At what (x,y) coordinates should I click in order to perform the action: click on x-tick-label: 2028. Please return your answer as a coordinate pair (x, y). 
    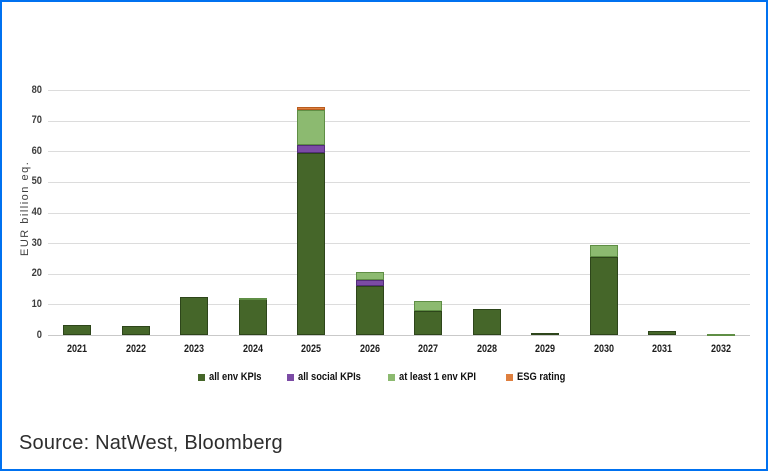
    Looking at the image, I should click on (486, 349).